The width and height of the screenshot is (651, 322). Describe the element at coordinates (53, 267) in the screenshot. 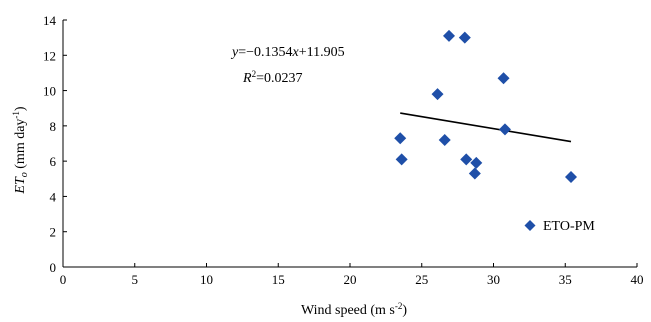

I see `y-tick-label: 0` at that location.